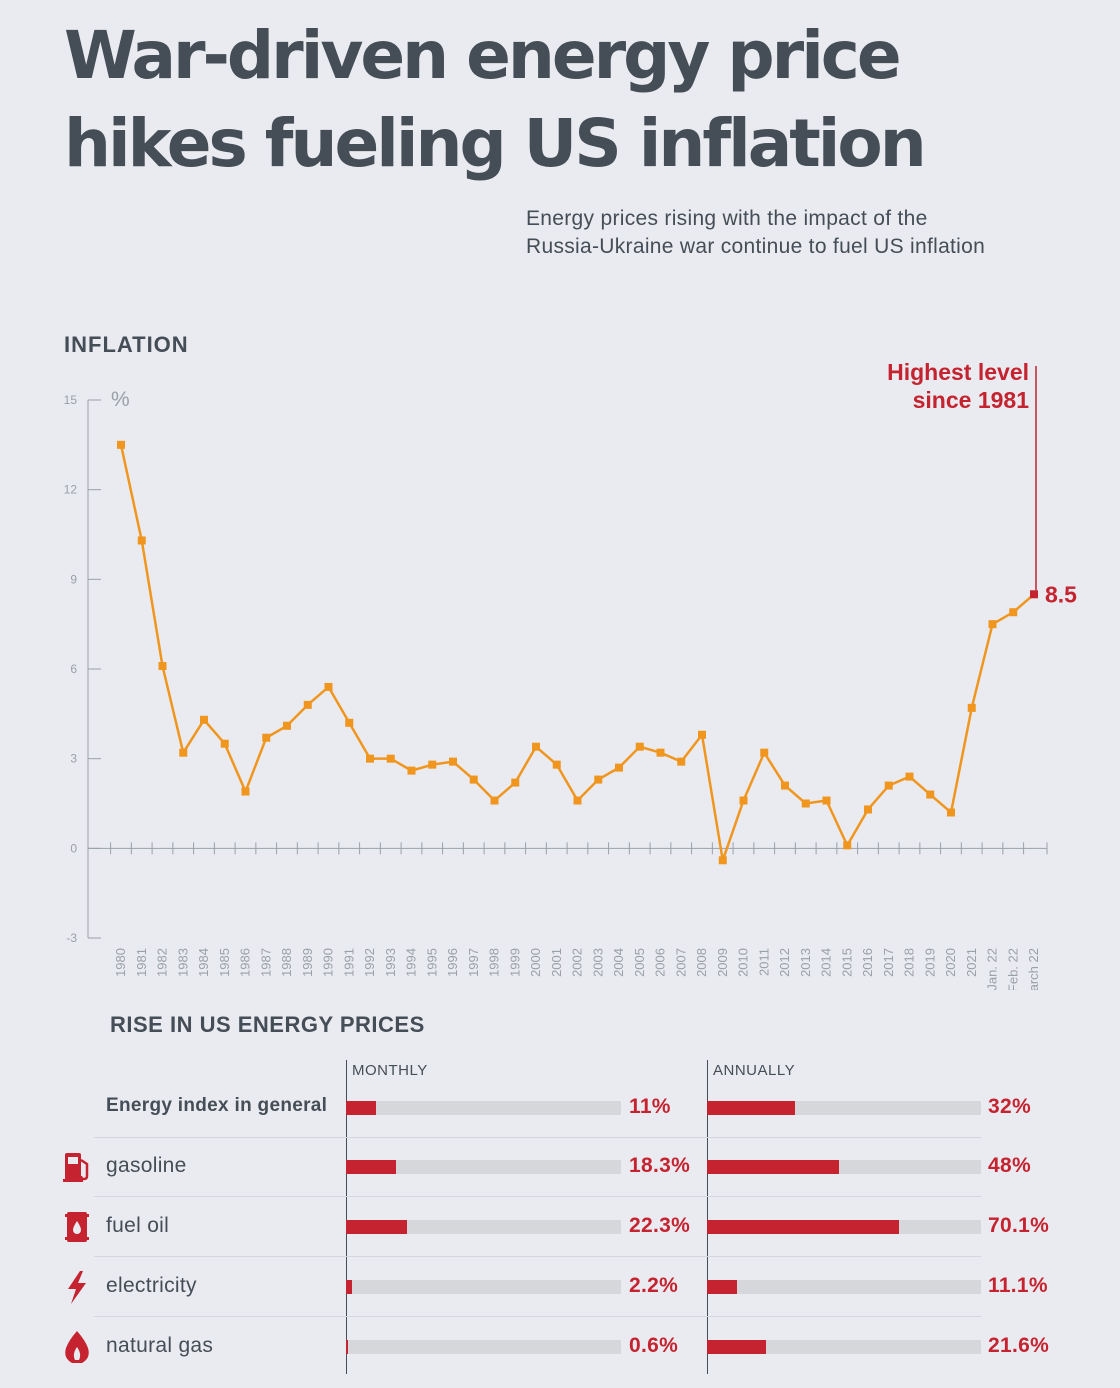 This screenshot has width=1120, height=1388. I want to click on annotation-text-line1: Highest level, so click(958, 372).